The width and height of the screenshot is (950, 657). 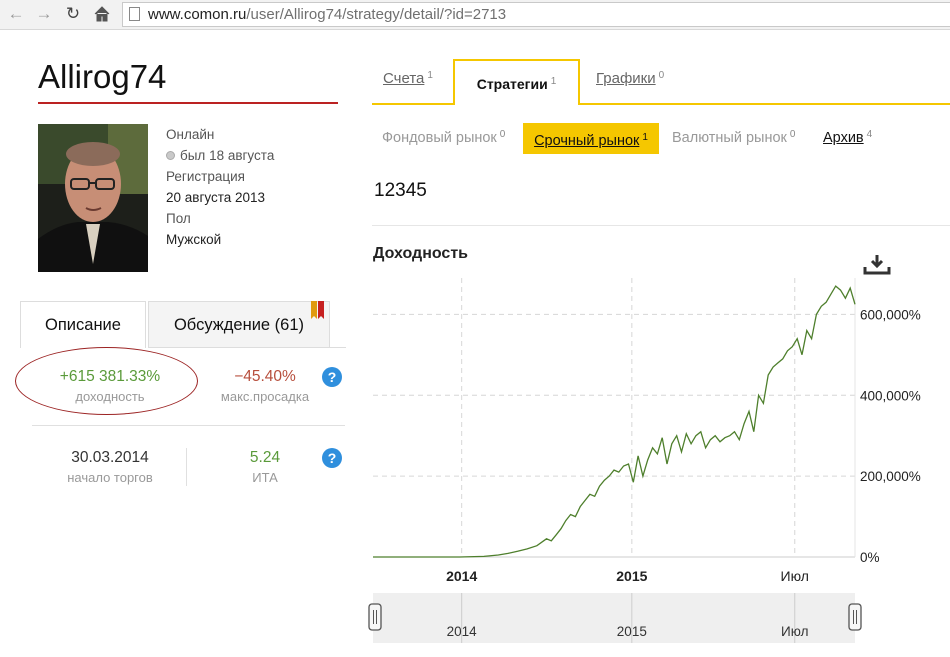 I want to click on navigator-tick-label: 2015, so click(x=632, y=631).